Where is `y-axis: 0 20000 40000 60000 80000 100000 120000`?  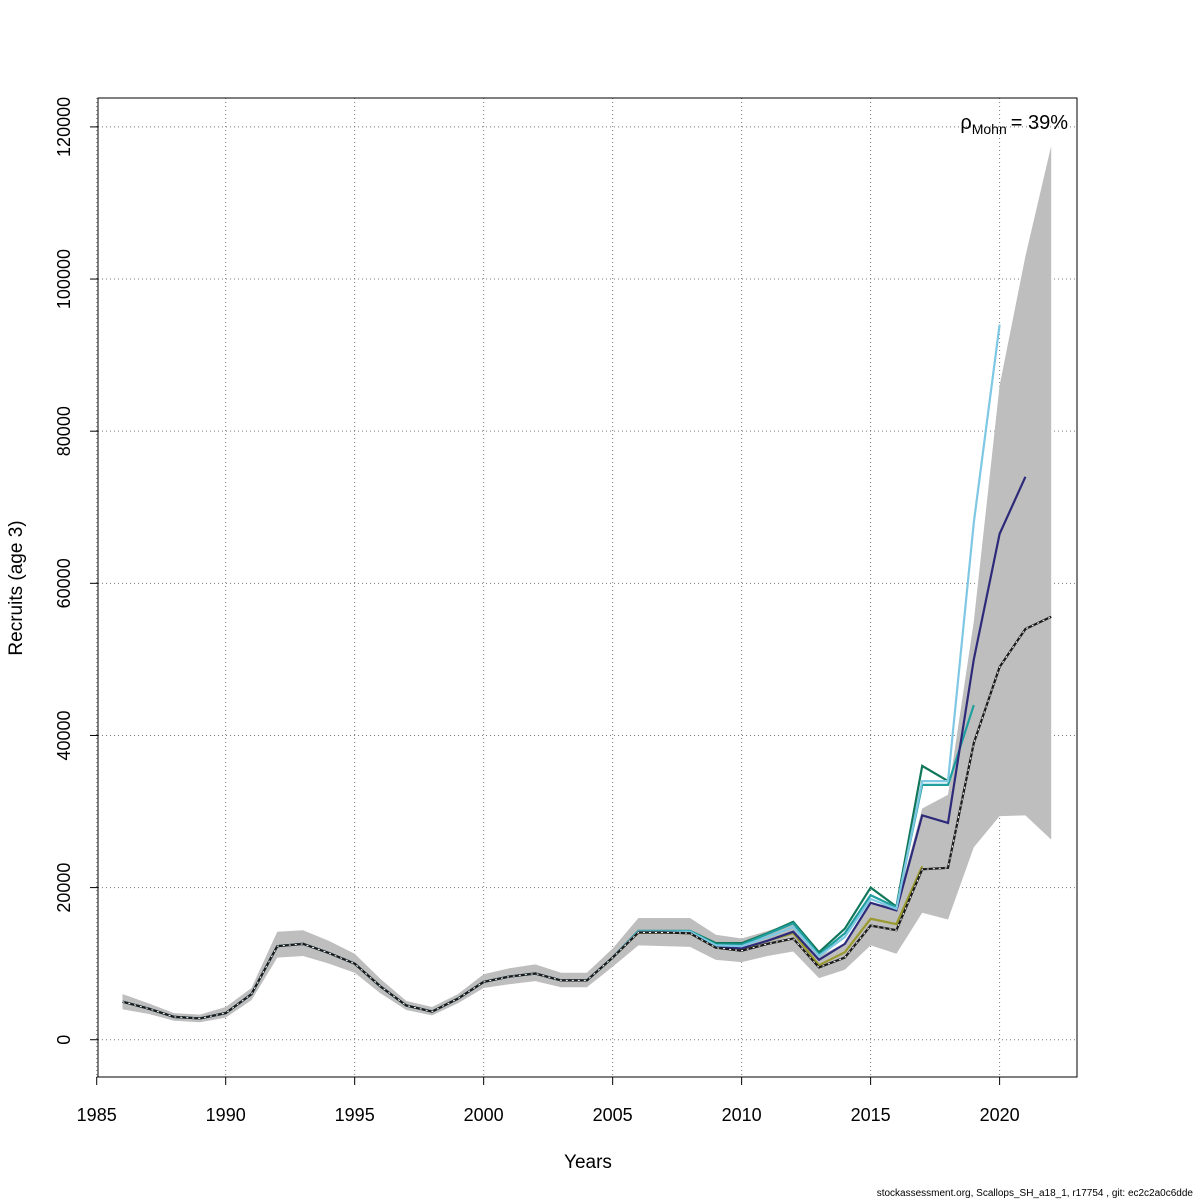
y-axis: 0 20000 40000 60000 80000 100000 120000 is located at coordinates (76, 571).